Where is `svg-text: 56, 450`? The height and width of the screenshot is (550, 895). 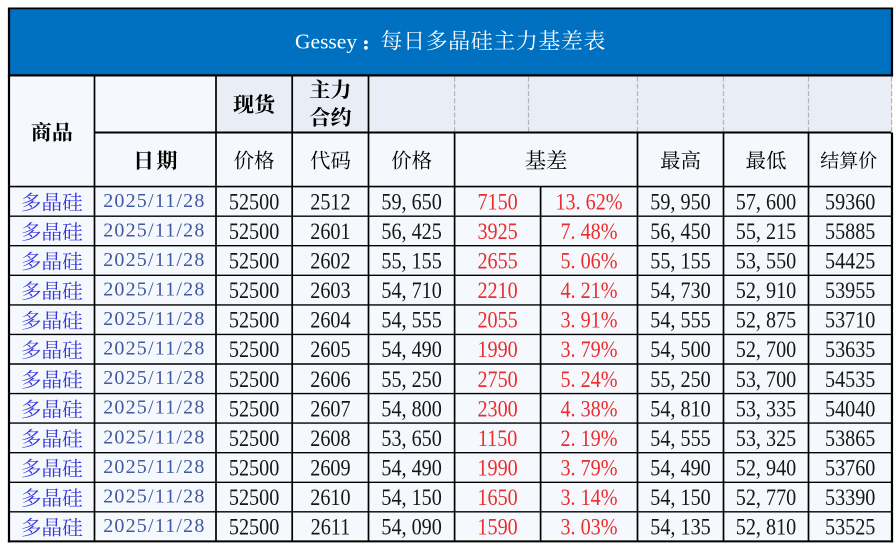
svg-text: 56, 450 is located at coordinates (680, 231).